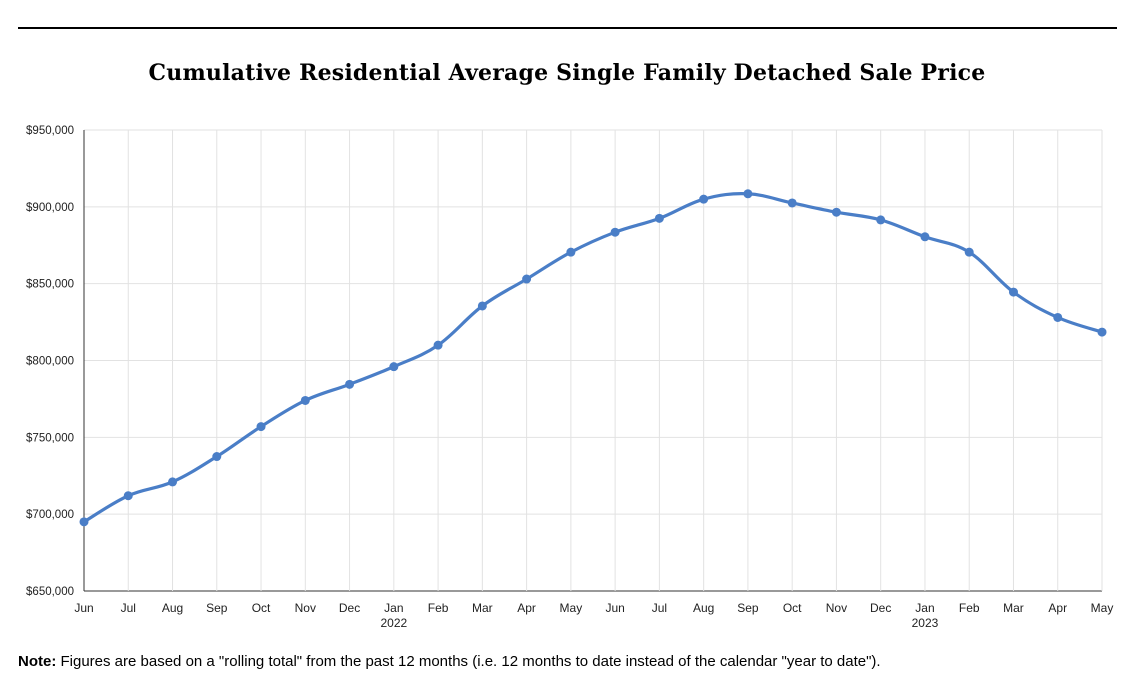  Describe the element at coordinates (50, 208) in the screenshot. I see `y-tick-label: $900,000` at that location.